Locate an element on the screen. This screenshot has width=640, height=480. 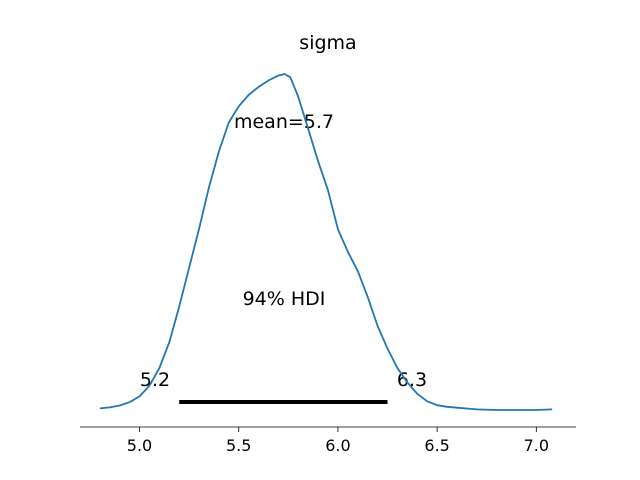
hdi-low-label: 5.2 is located at coordinates (155, 380).